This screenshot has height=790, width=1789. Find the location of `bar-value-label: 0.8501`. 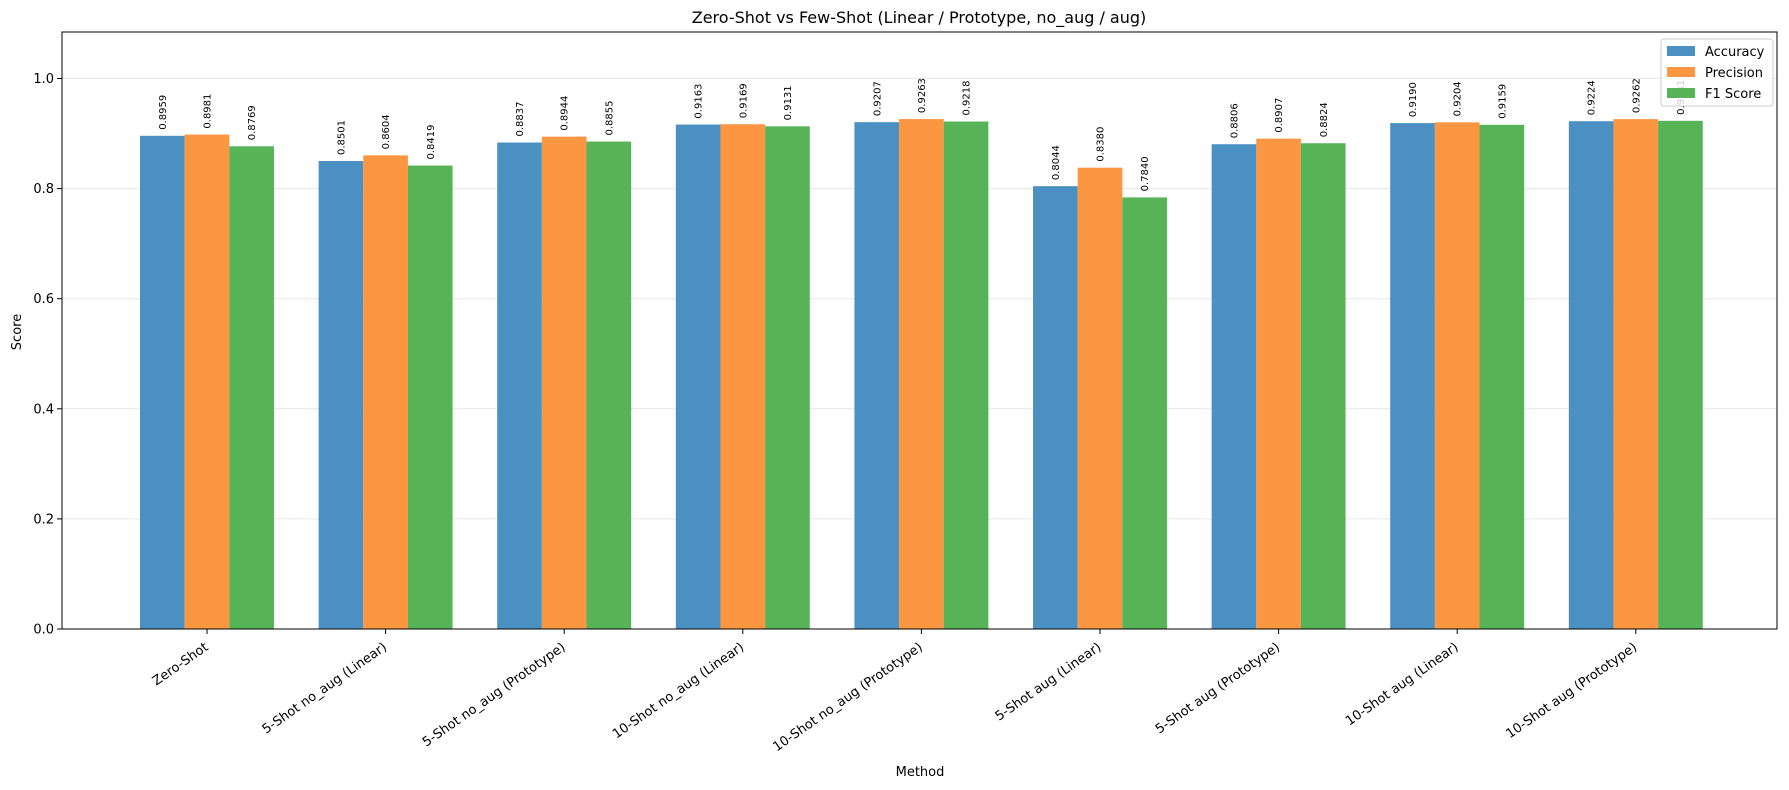

bar-value-label: 0.8501 is located at coordinates (341, 137).